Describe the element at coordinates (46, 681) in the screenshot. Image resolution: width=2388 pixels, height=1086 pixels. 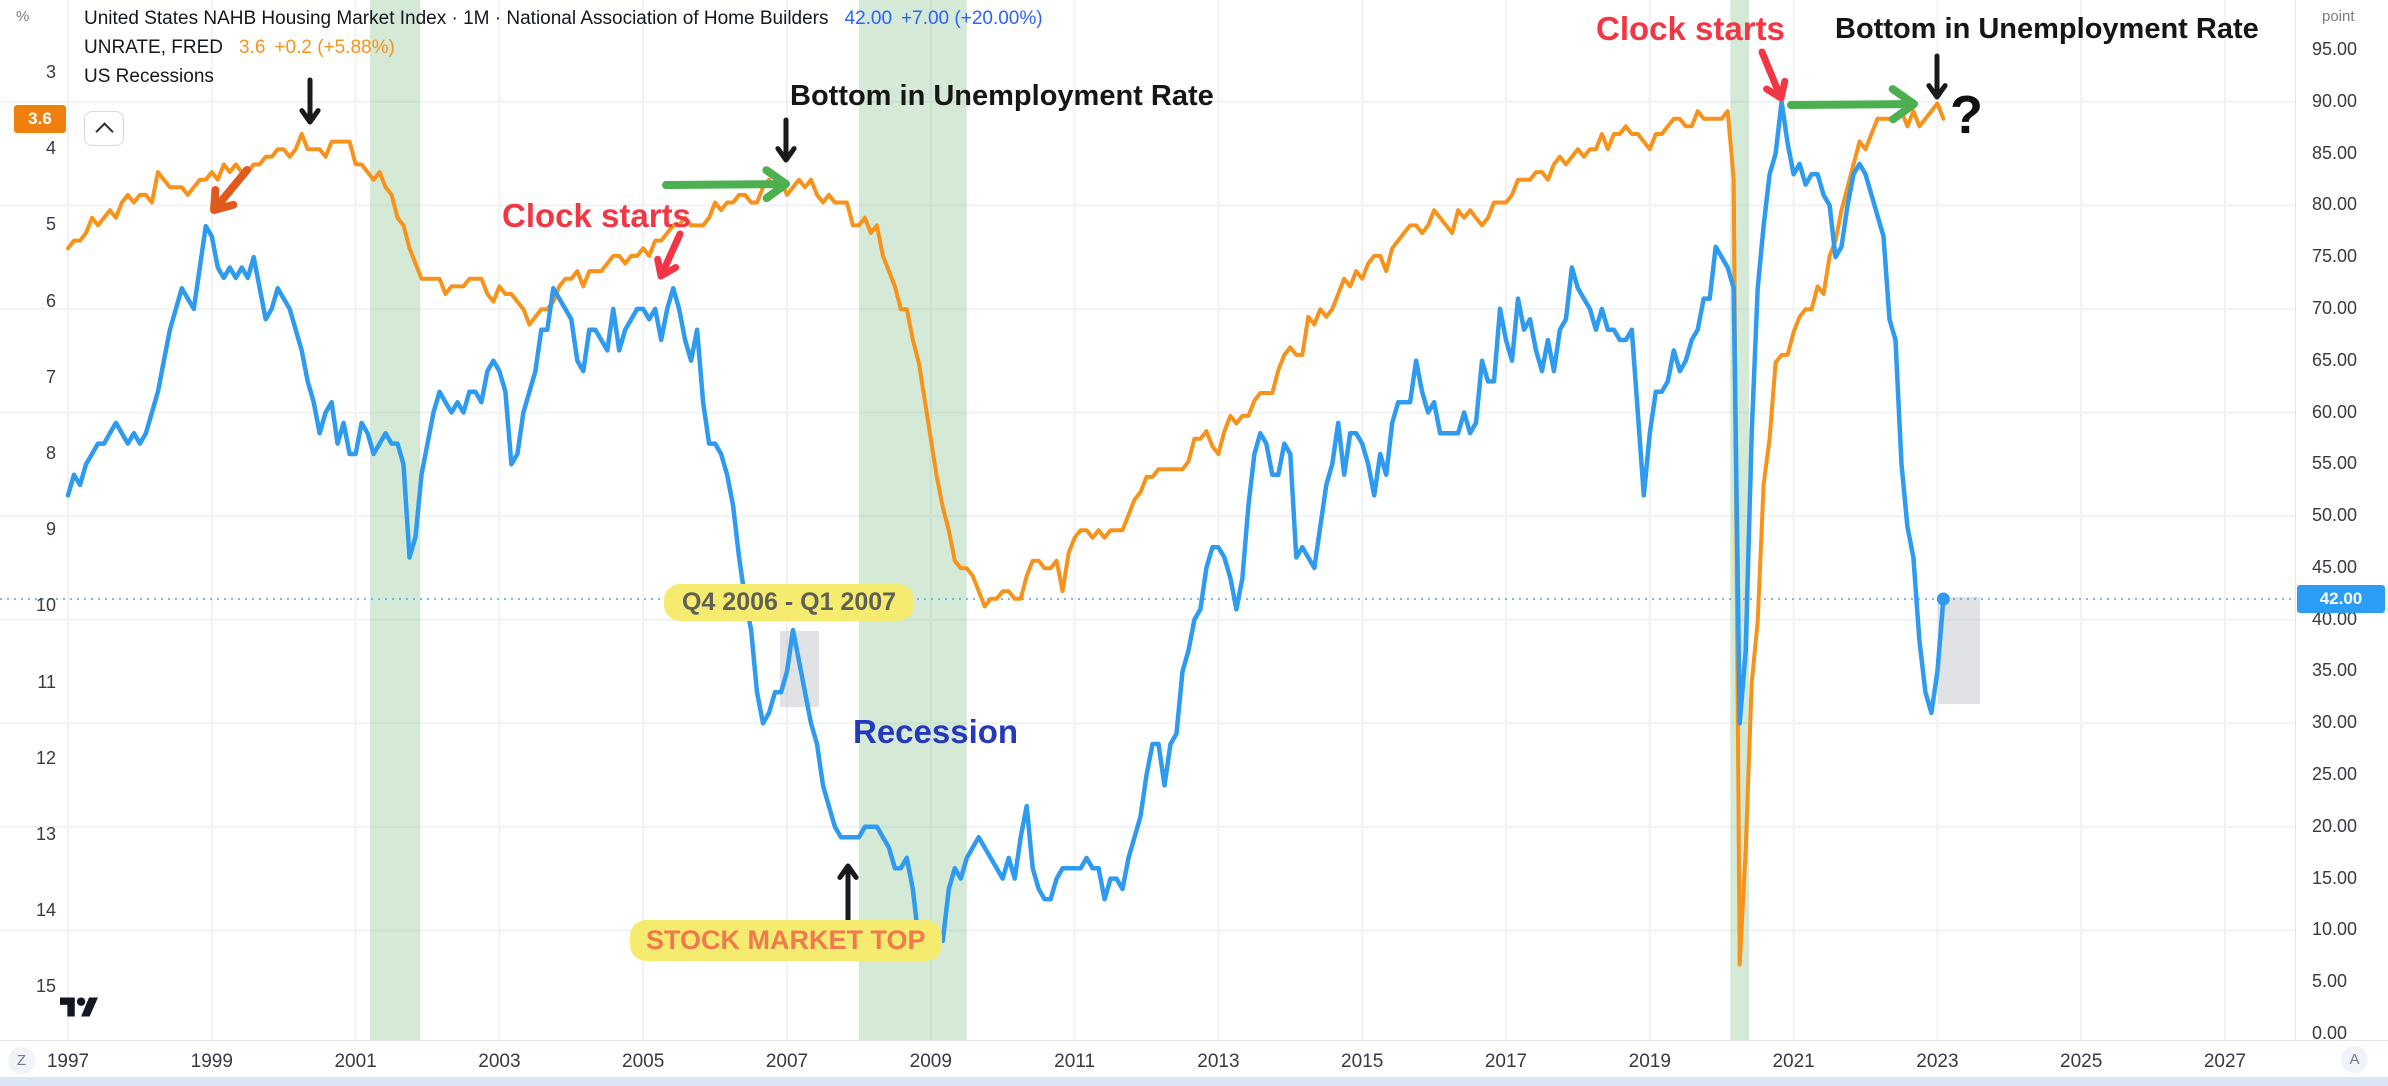
I see `left-axis-tick: 11` at that location.